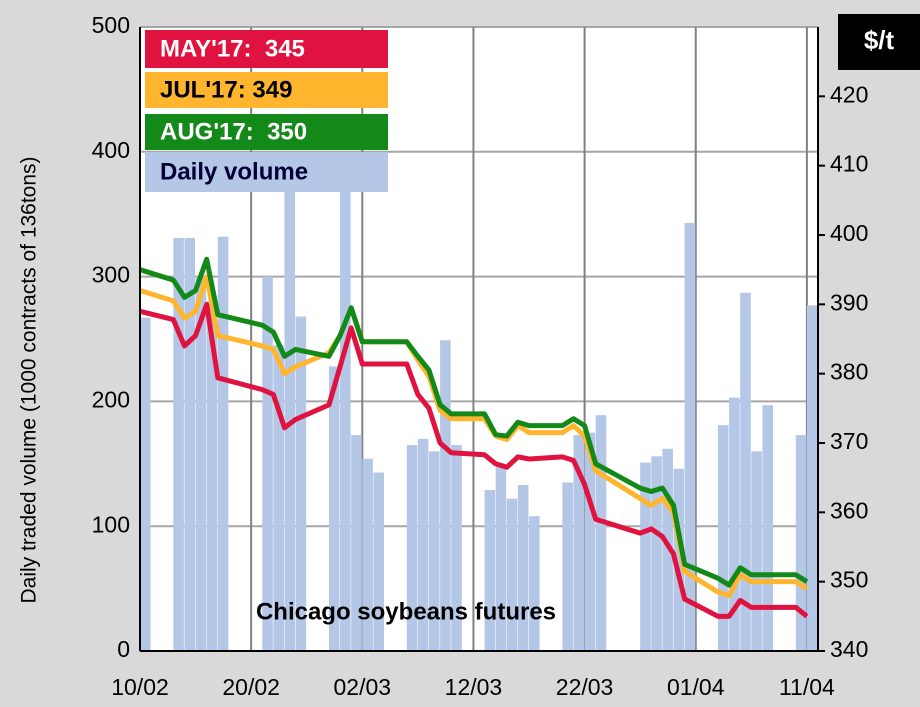 Image resolution: width=920 pixels, height=707 pixels. I want to click on x-tick-label: 10/02, so click(140, 687).